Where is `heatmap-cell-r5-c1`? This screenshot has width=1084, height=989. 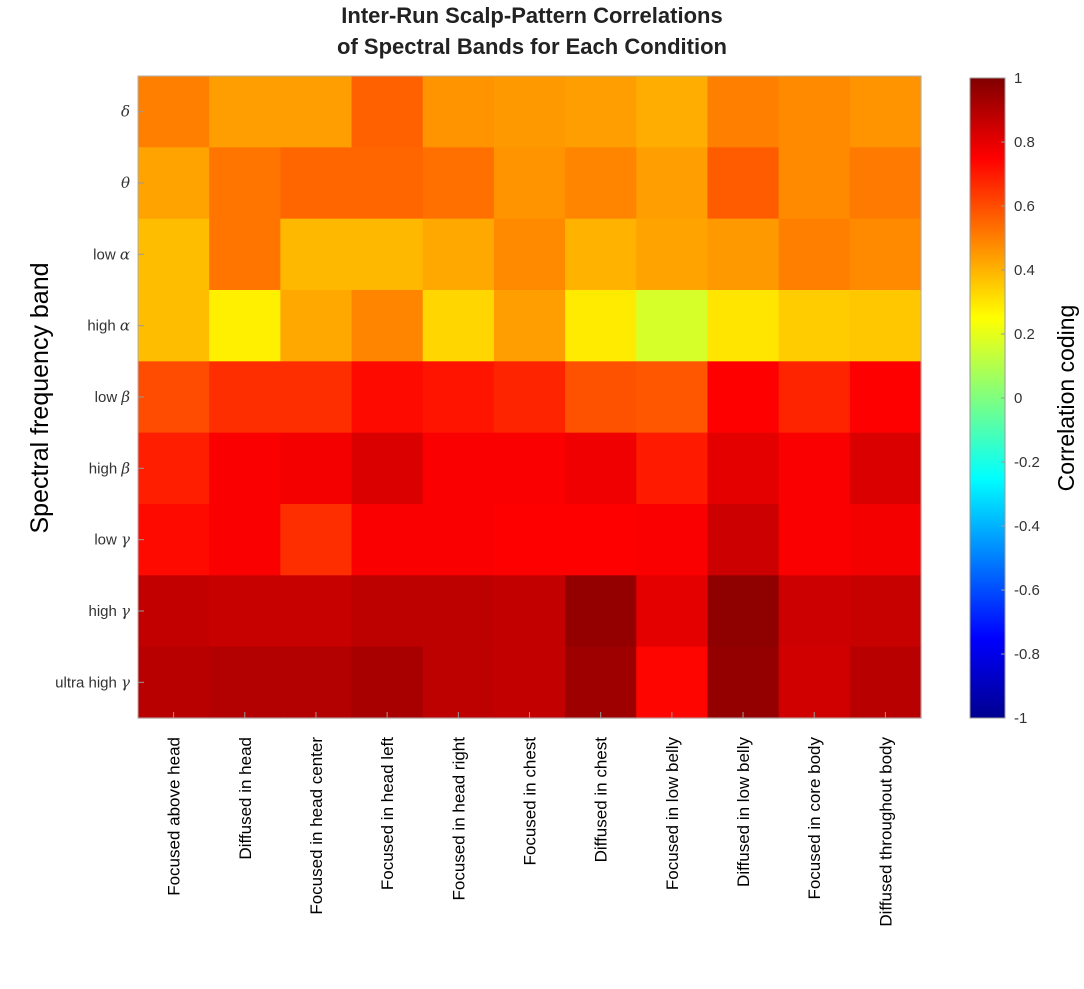
heatmap-cell-r5-c1 is located at coordinates (245, 468).